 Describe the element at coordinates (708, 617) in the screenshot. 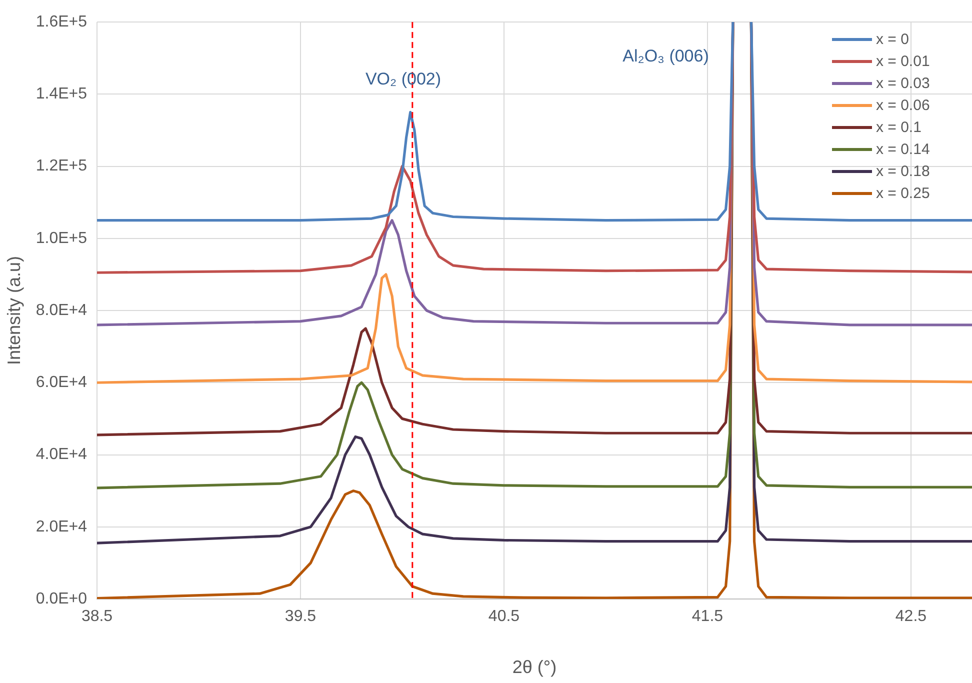

I see `x-tick-label: 41.5` at that location.